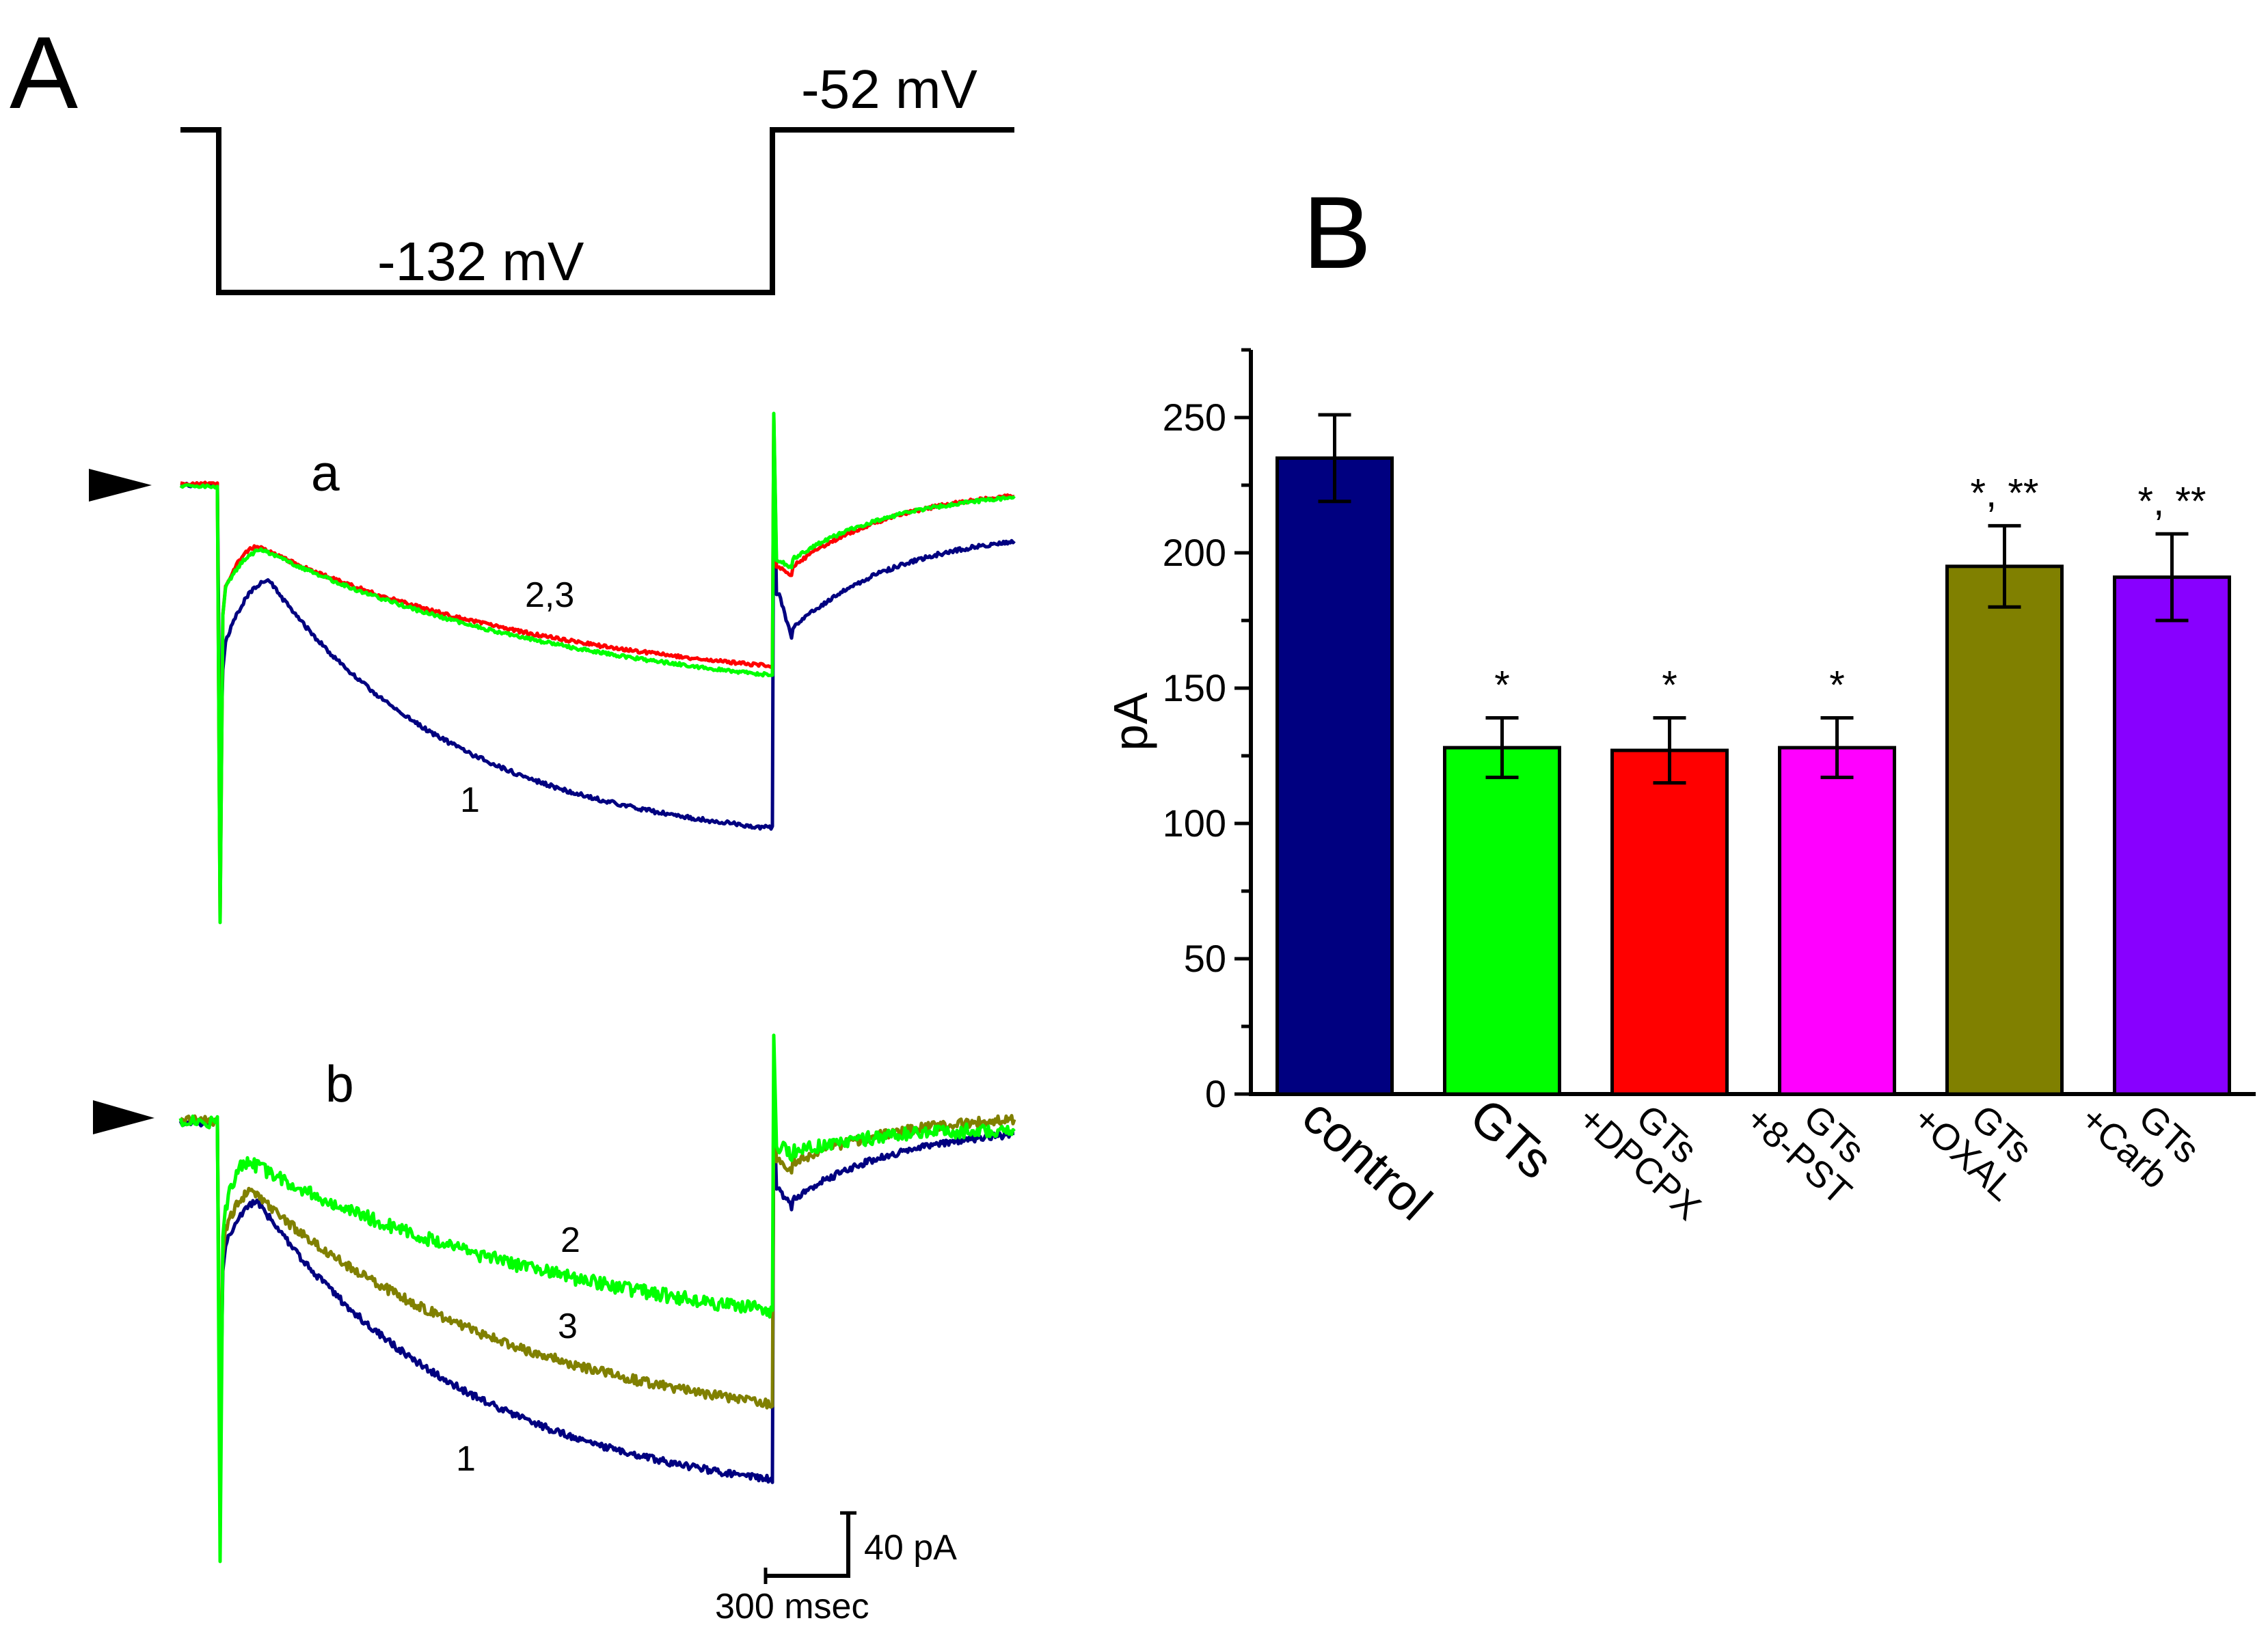 Image resolution: width=2268 pixels, height=1638 pixels. What do you see at coordinates (1367, 1159) in the screenshot?
I see `x-tick-label: control` at bounding box center [1367, 1159].